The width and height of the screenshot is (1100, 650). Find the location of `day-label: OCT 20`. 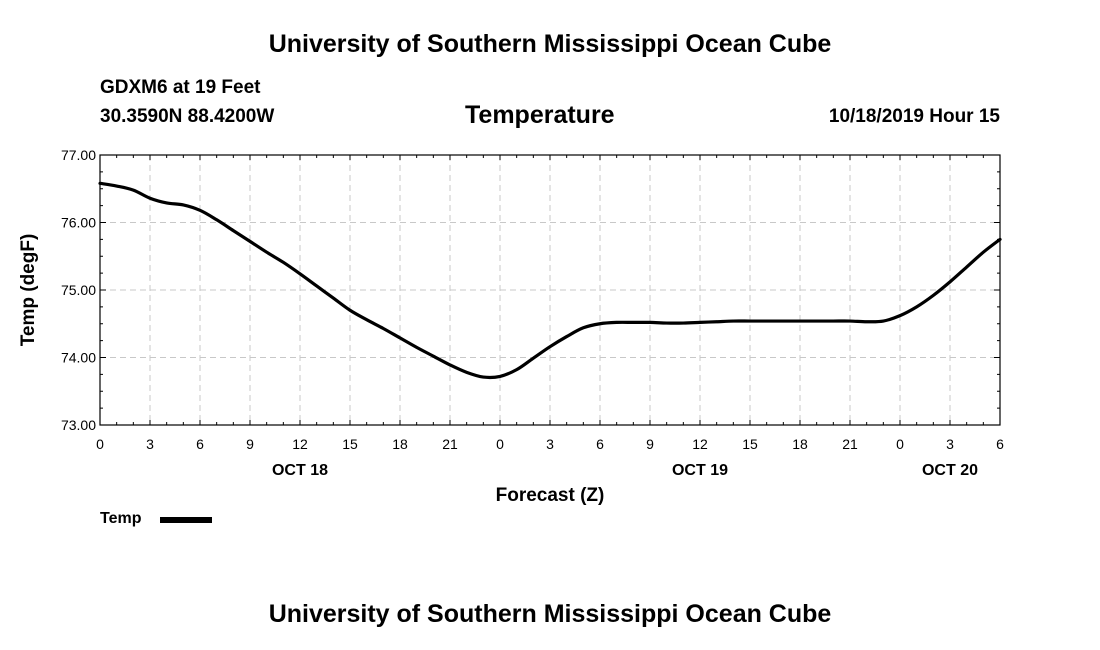

day-label: OCT 20 is located at coordinates (950, 470).